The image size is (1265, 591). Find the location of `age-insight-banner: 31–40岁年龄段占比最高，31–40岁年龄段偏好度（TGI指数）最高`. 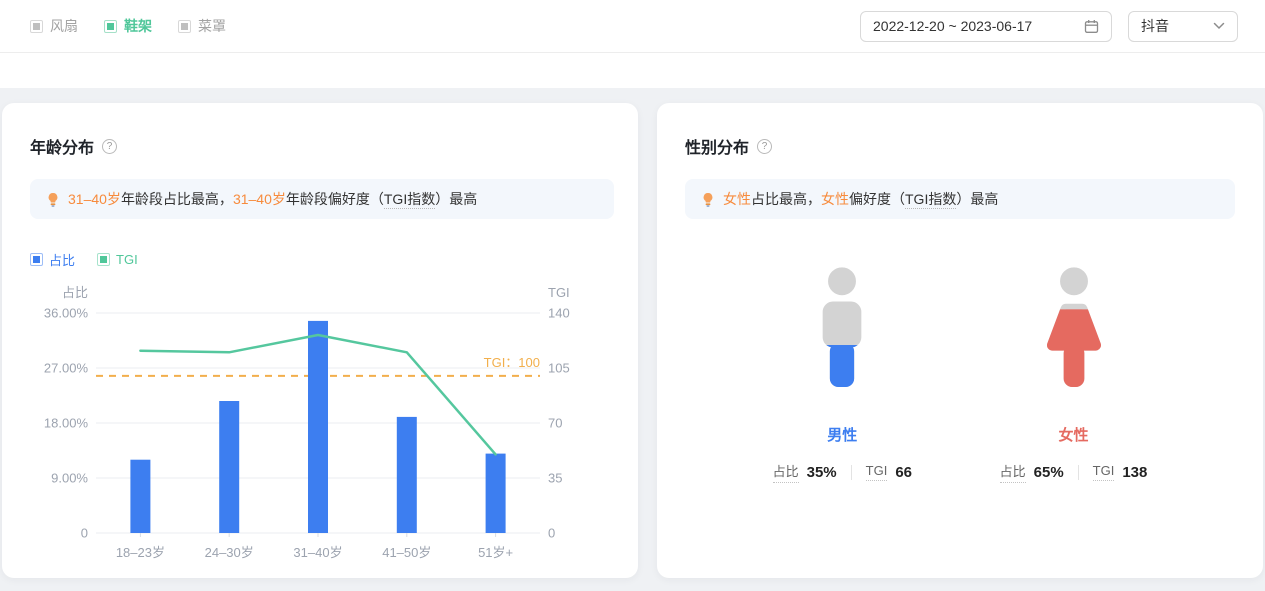

age-insight-banner: 31–40岁年龄段占比最高，31–40岁年龄段偏好度（TGI指数）最高 is located at coordinates (322, 199).